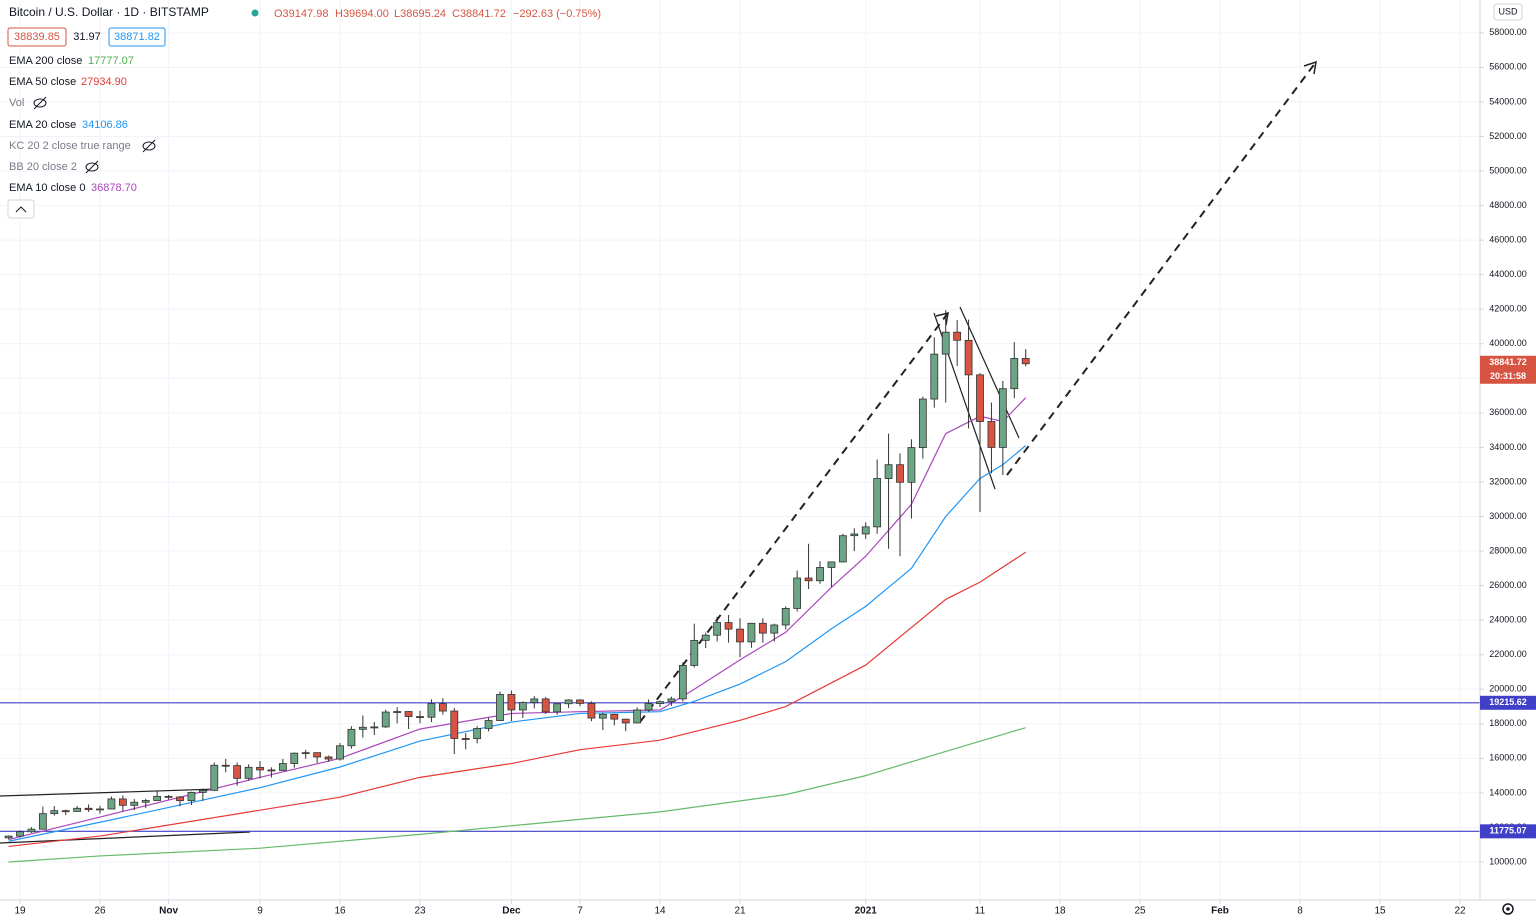 Image resolution: width=1536 pixels, height=921 pixels. Describe the element at coordinates (1300, 911) in the screenshot. I see `x-tick-label: 8` at that location.